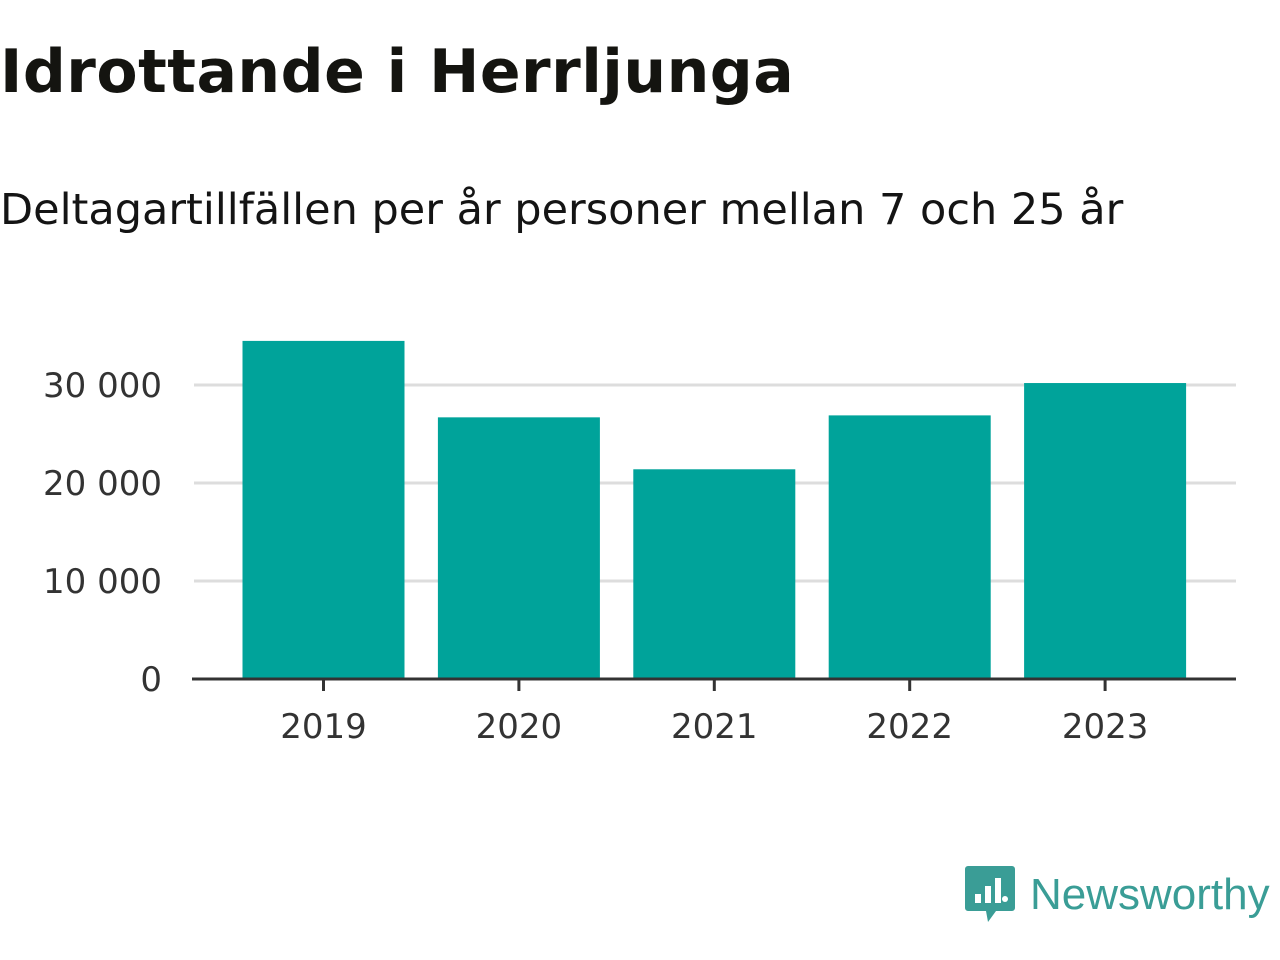 Image resolution: width=1280 pixels, height=960 pixels. Describe the element at coordinates (519, 727) in the screenshot. I see `x-tick-label: 2020` at that location.